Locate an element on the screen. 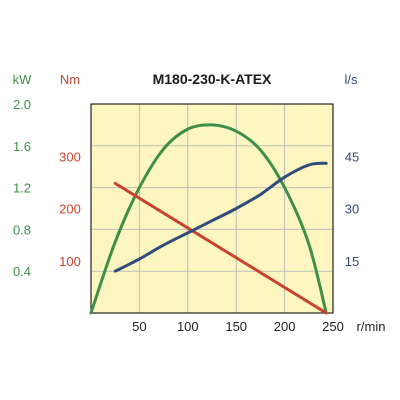 The width and height of the screenshot is (400, 400). x-tick-label: 250 is located at coordinates (333, 326).